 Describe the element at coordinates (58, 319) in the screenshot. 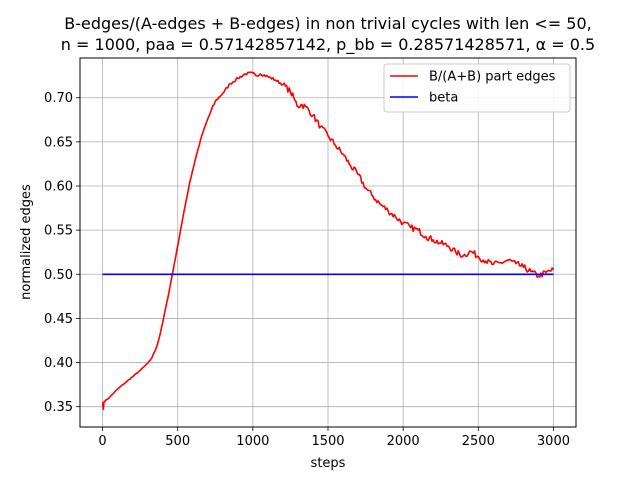

I see `y-tick-label: 0.45` at that location.